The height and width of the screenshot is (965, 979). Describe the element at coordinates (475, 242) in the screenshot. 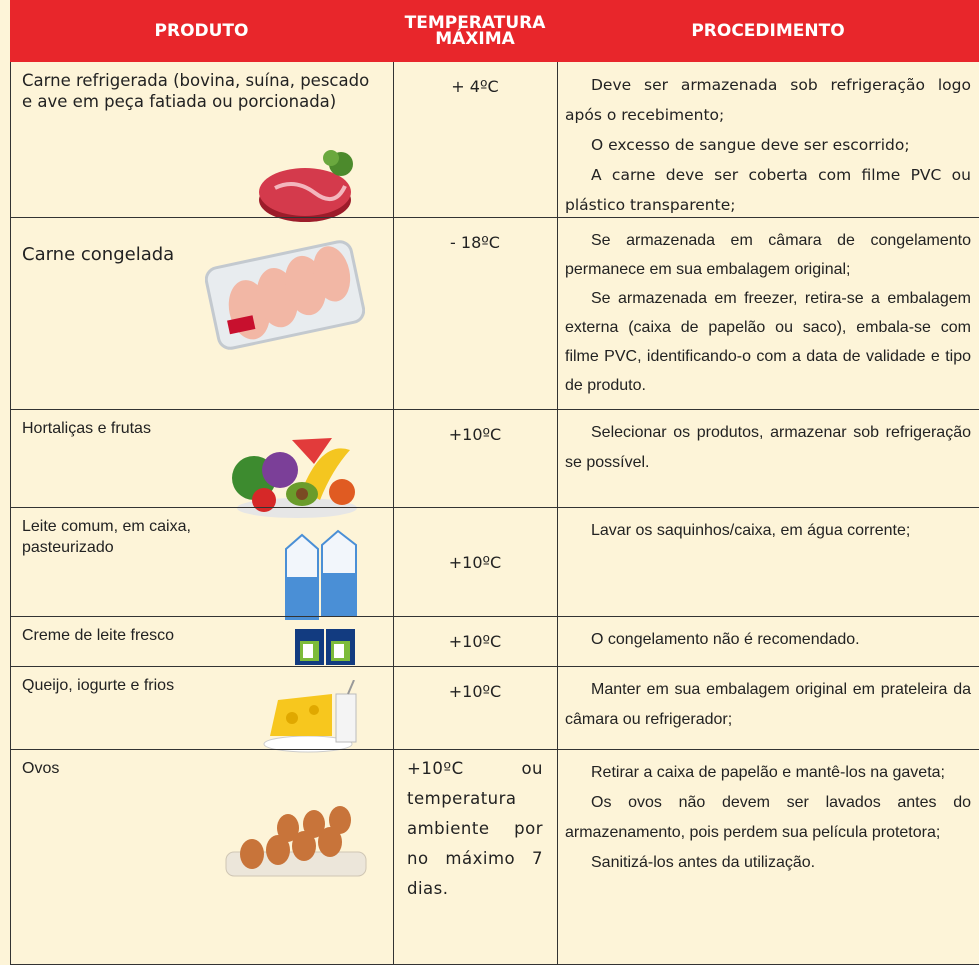

I see `temperature-cell: - 18ºC` at that location.